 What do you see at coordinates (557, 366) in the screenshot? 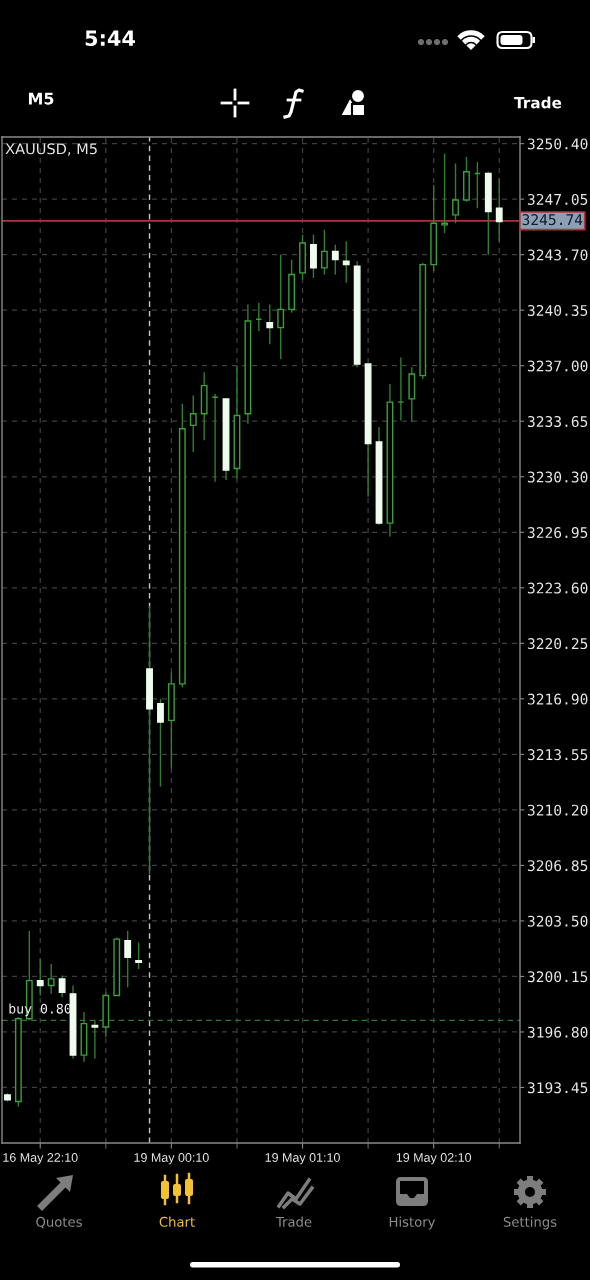
I see `y-tick-label: 3237.00` at bounding box center [557, 366].